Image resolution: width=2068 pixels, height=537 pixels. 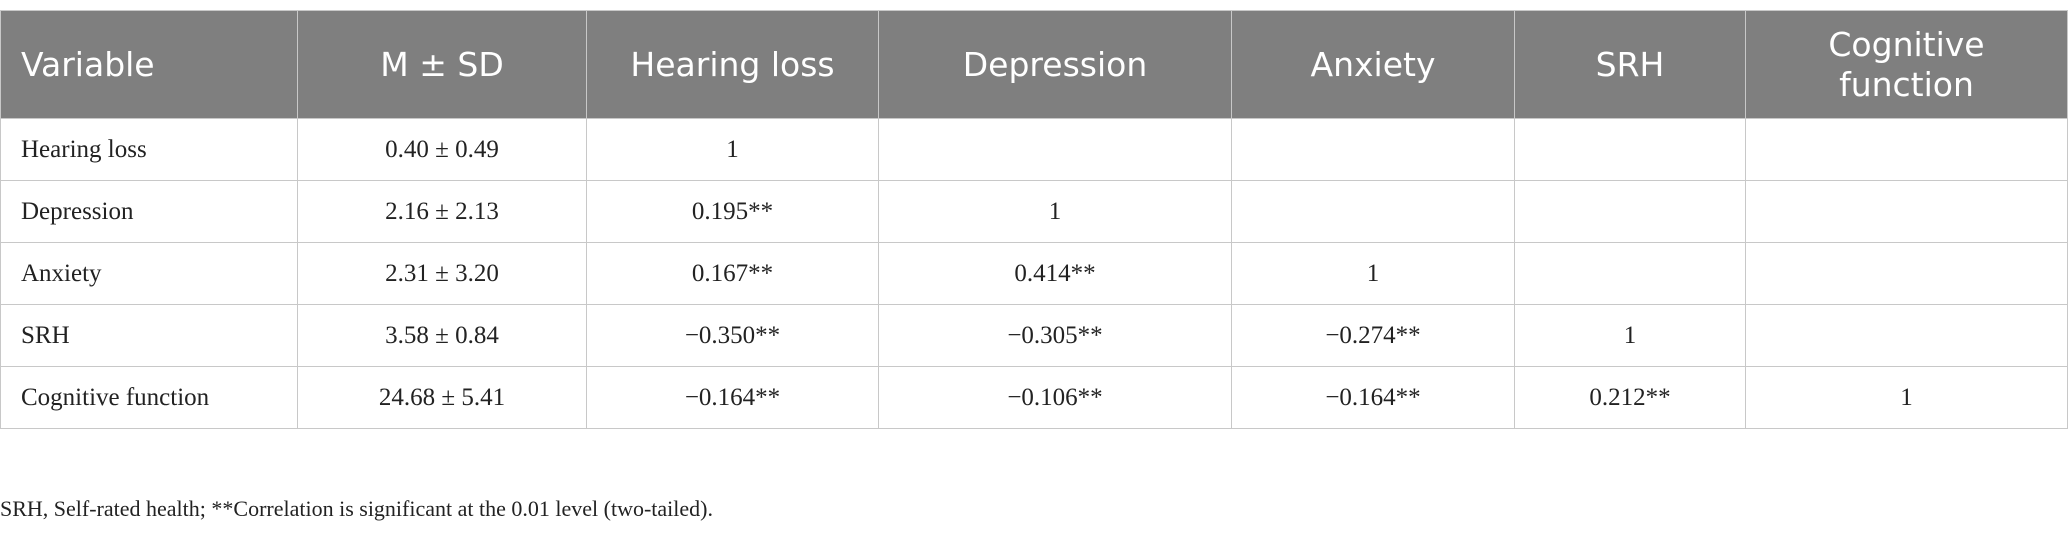 What do you see at coordinates (442, 64) in the screenshot?
I see `header-cell: M ± SD` at bounding box center [442, 64].